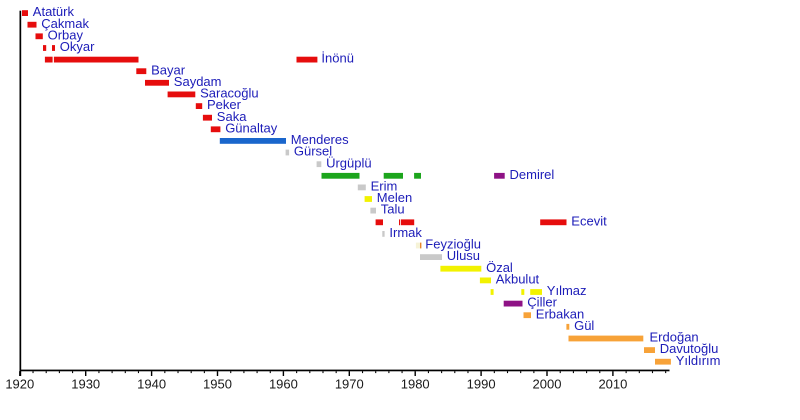 This screenshot has height=420, width=800. What do you see at coordinates (393, 209) in the screenshot?
I see `svg-text: Talu` at bounding box center [393, 209].